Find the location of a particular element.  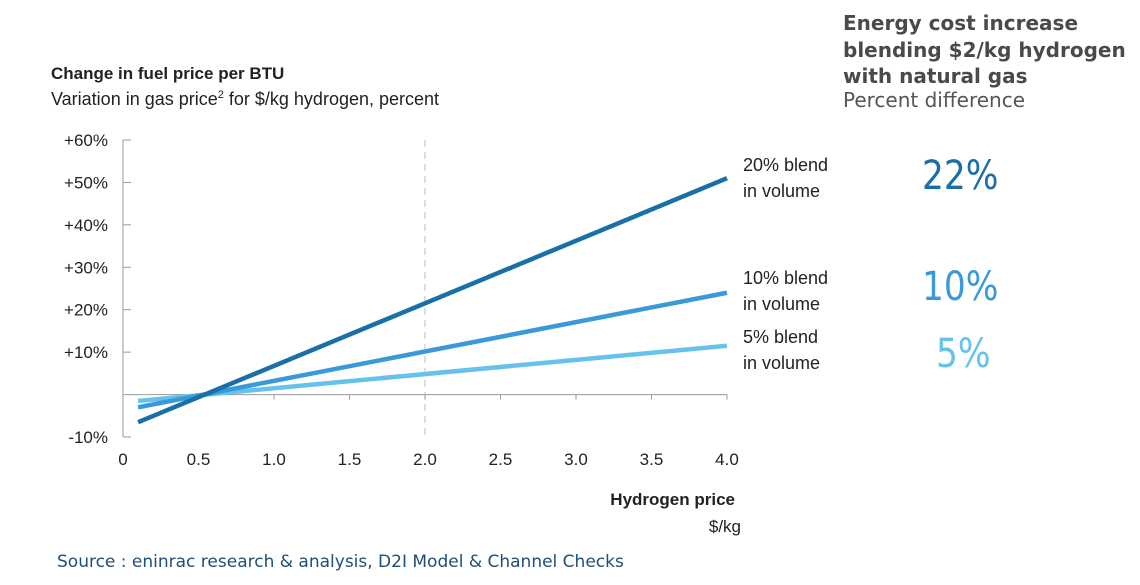

side-title-line: blending $2/kg hydrogen is located at coordinates (984, 49).